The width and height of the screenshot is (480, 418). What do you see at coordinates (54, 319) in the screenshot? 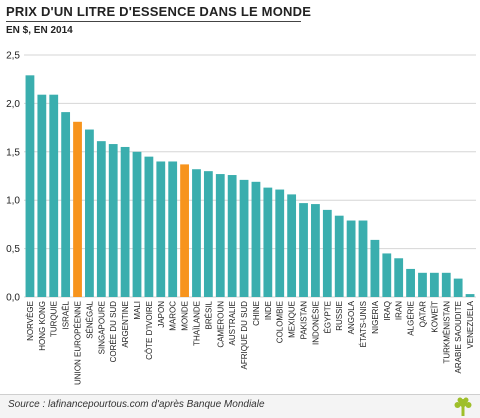
I see `x-tick-label: TURQUIE` at bounding box center [54, 319].